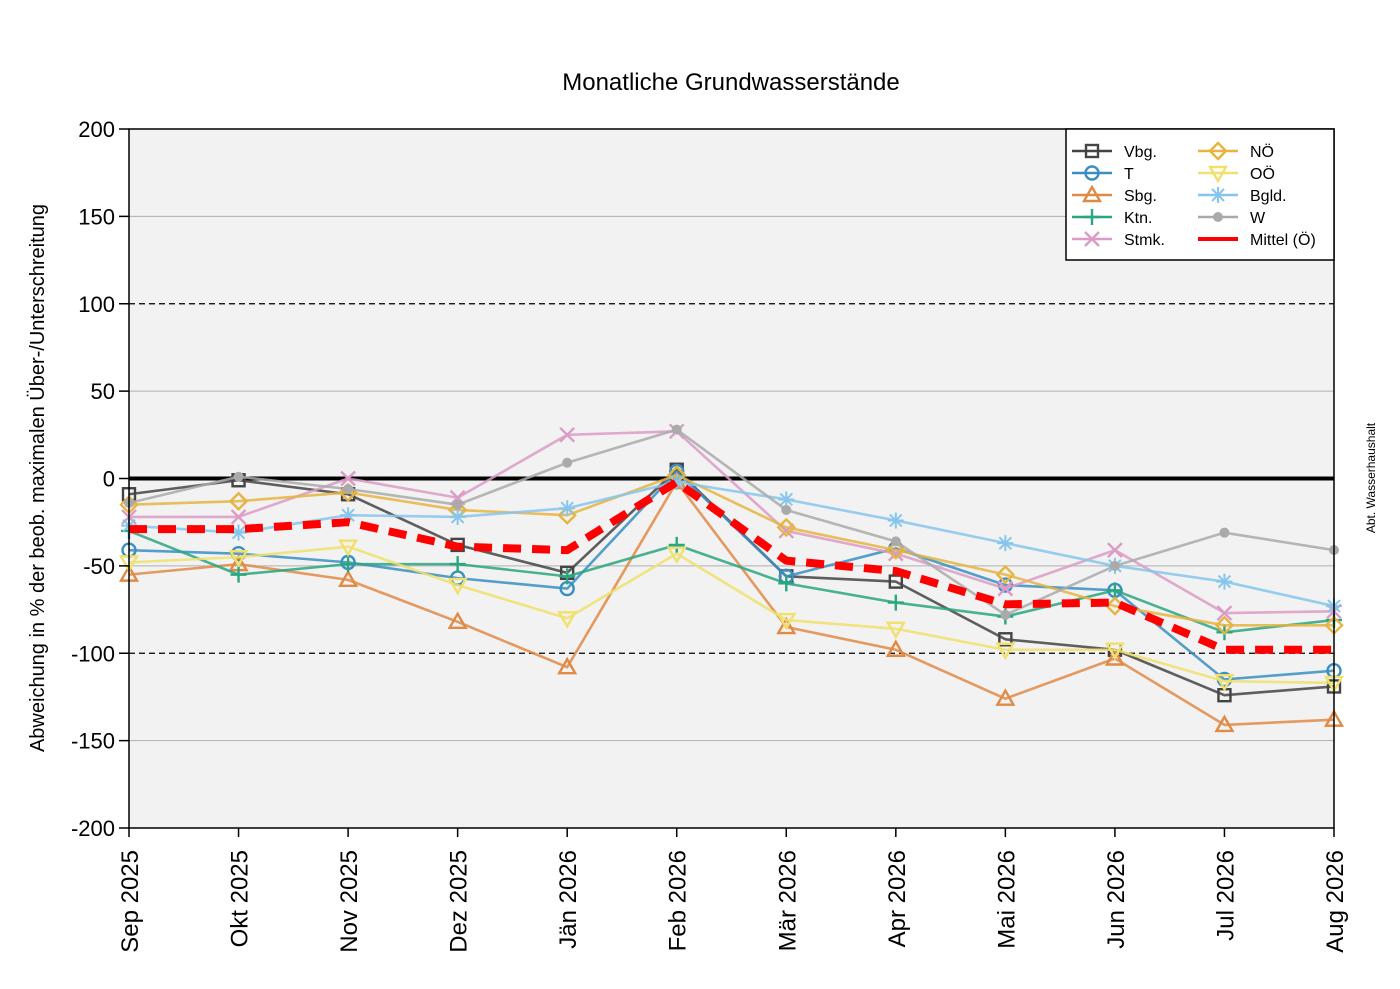 This screenshot has height=989, width=1400. Describe the element at coordinates (103, 391) in the screenshot. I see `y-tick-label: 50` at that location.